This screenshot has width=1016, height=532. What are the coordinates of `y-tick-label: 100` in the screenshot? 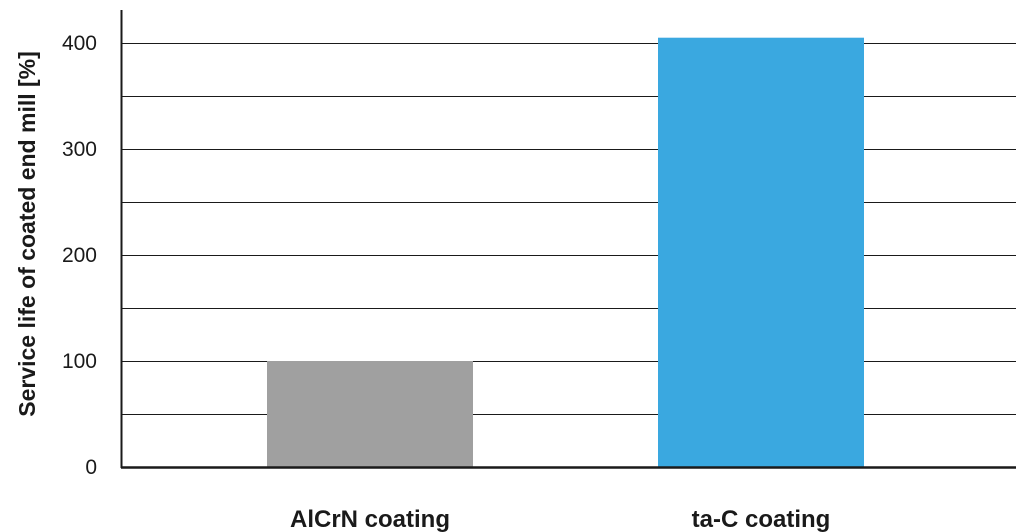 It's located at (79, 361).